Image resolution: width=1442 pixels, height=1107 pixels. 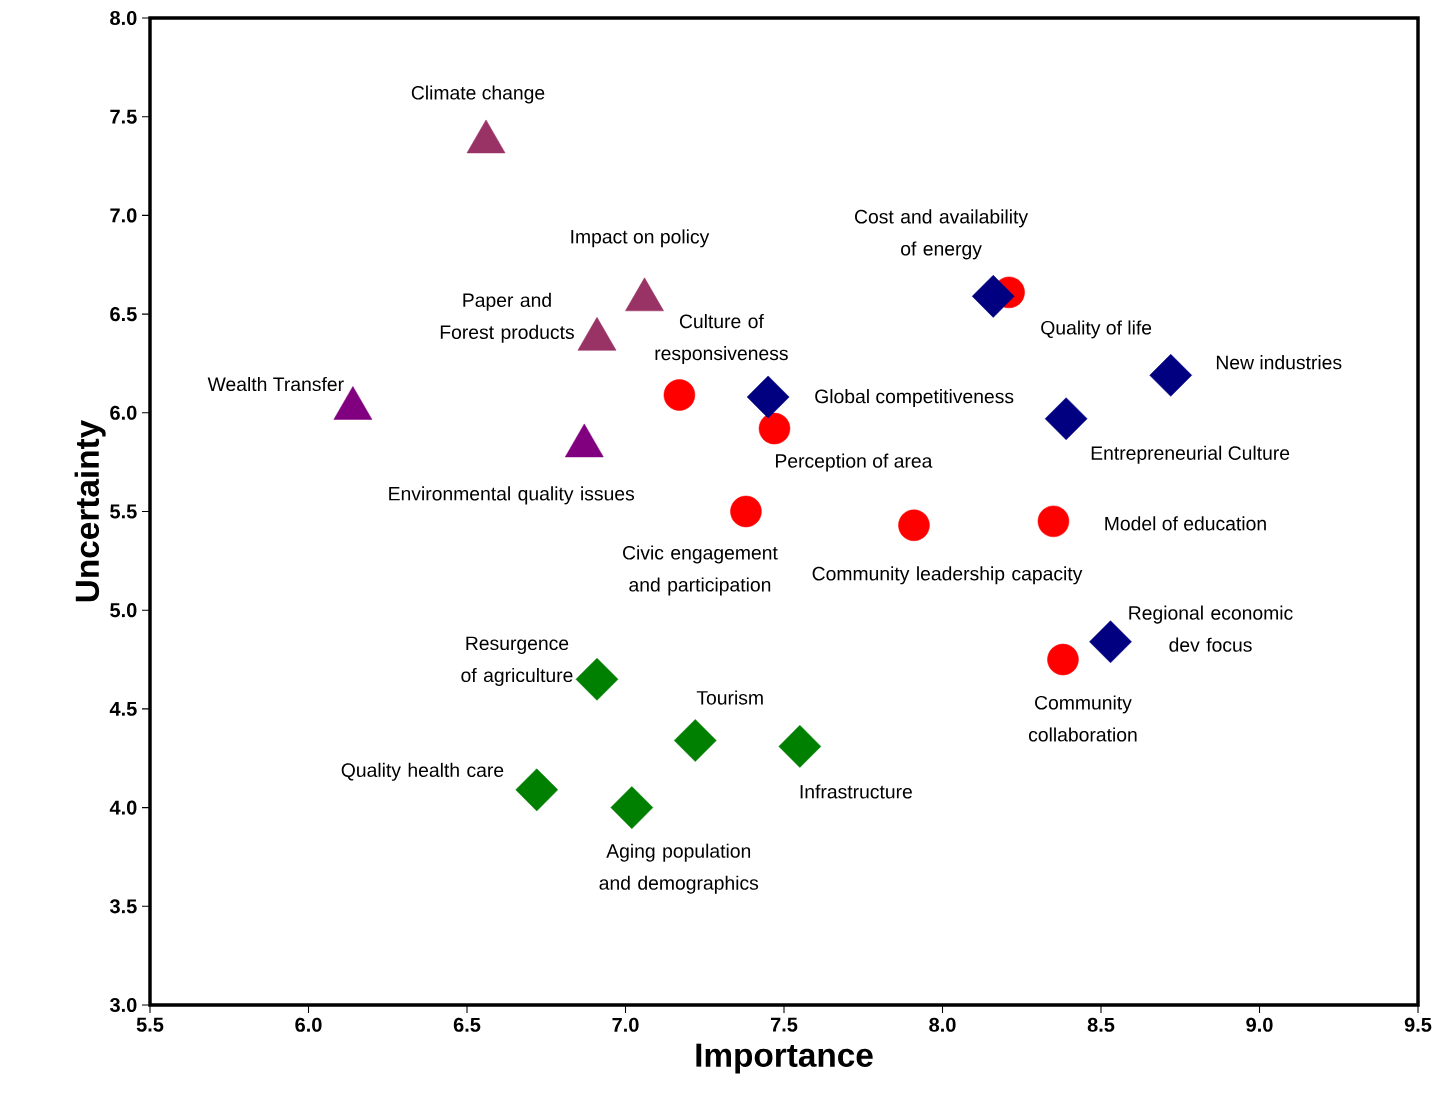 What do you see at coordinates (942, 234) in the screenshot?
I see `annotation: Cost and availability of energy` at bounding box center [942, 234].